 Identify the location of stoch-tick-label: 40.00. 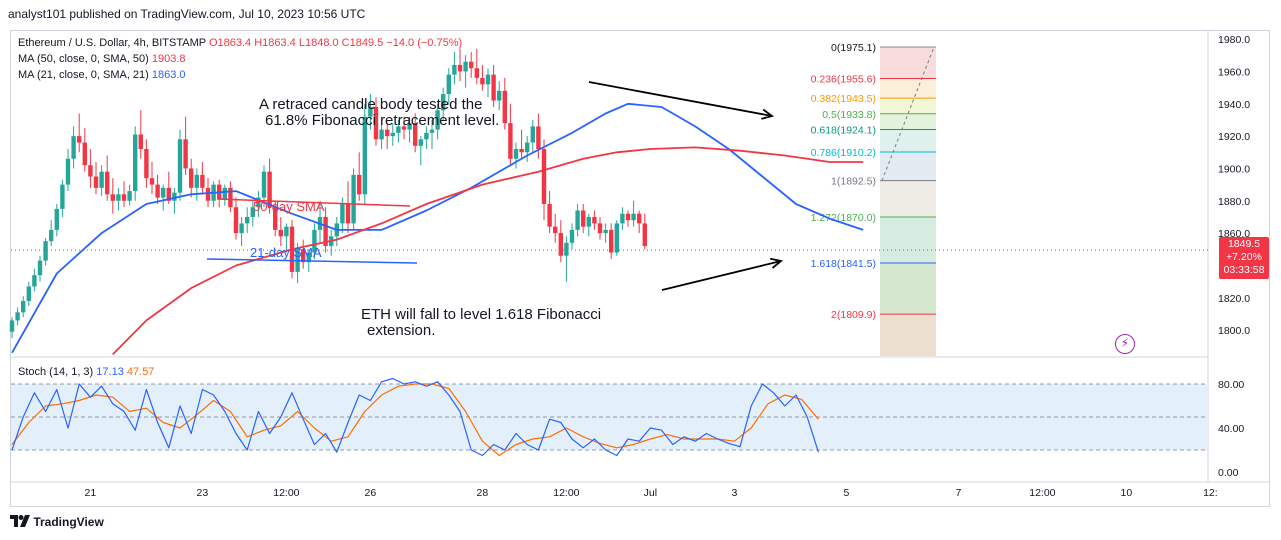
(1231, 429).